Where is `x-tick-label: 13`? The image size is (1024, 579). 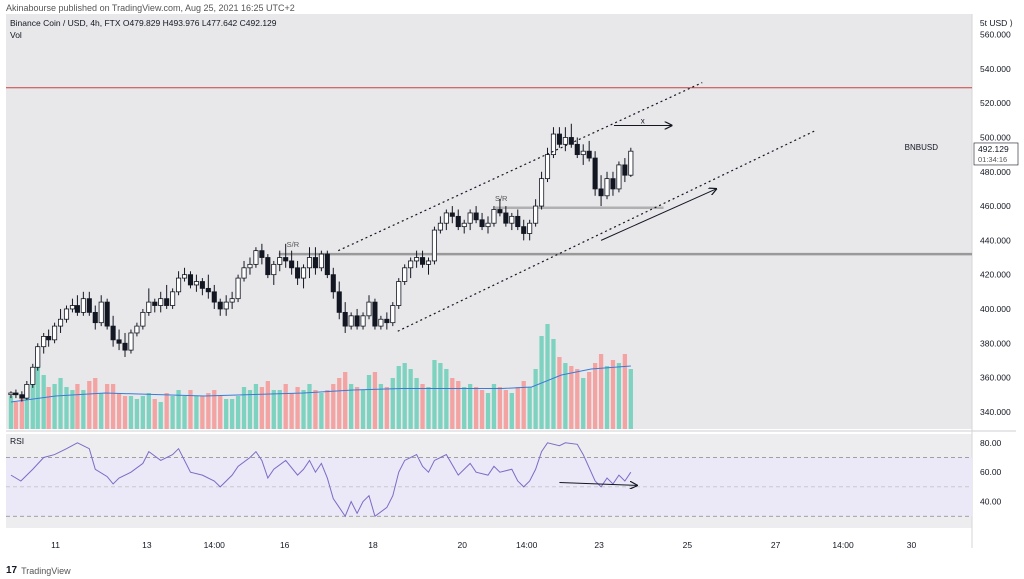 x-tick-label: 13 is located at coordinates (147, 545).